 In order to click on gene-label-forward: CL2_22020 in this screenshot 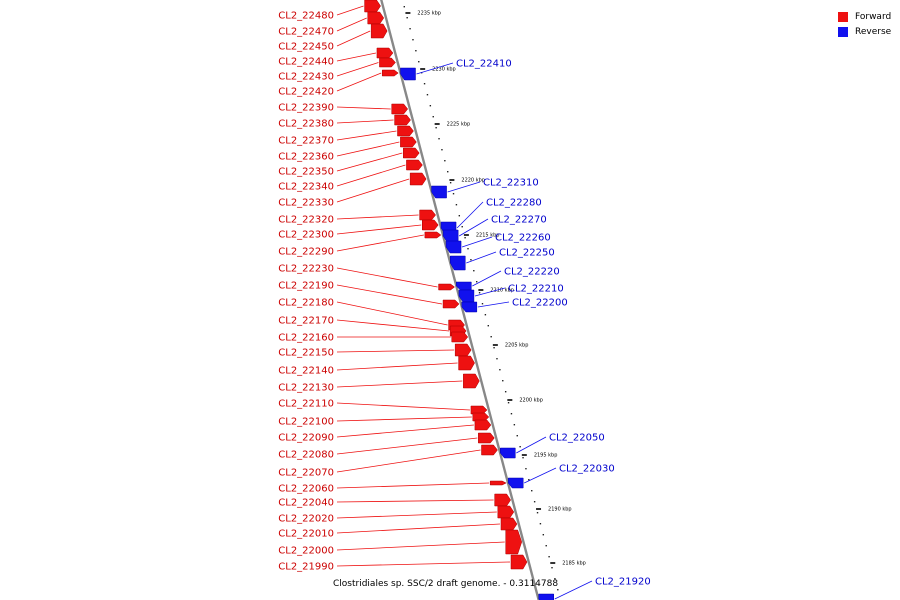, I will do `click(306, 519)`.